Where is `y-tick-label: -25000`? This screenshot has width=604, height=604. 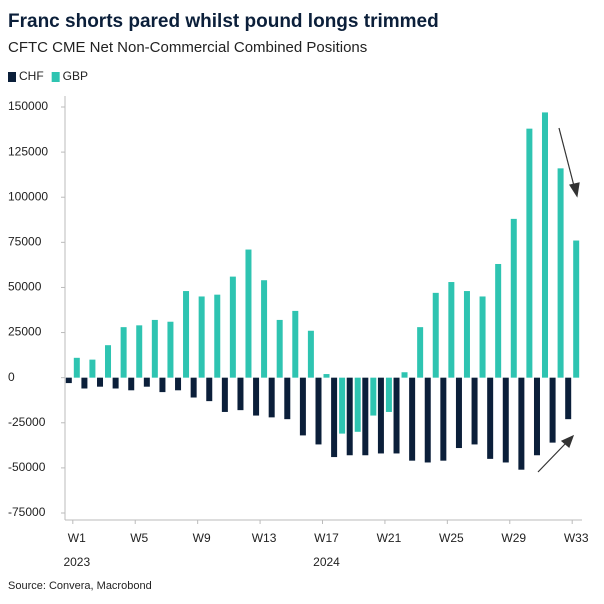
y-tick-label: -25000 is located at coordinates (27, 422).